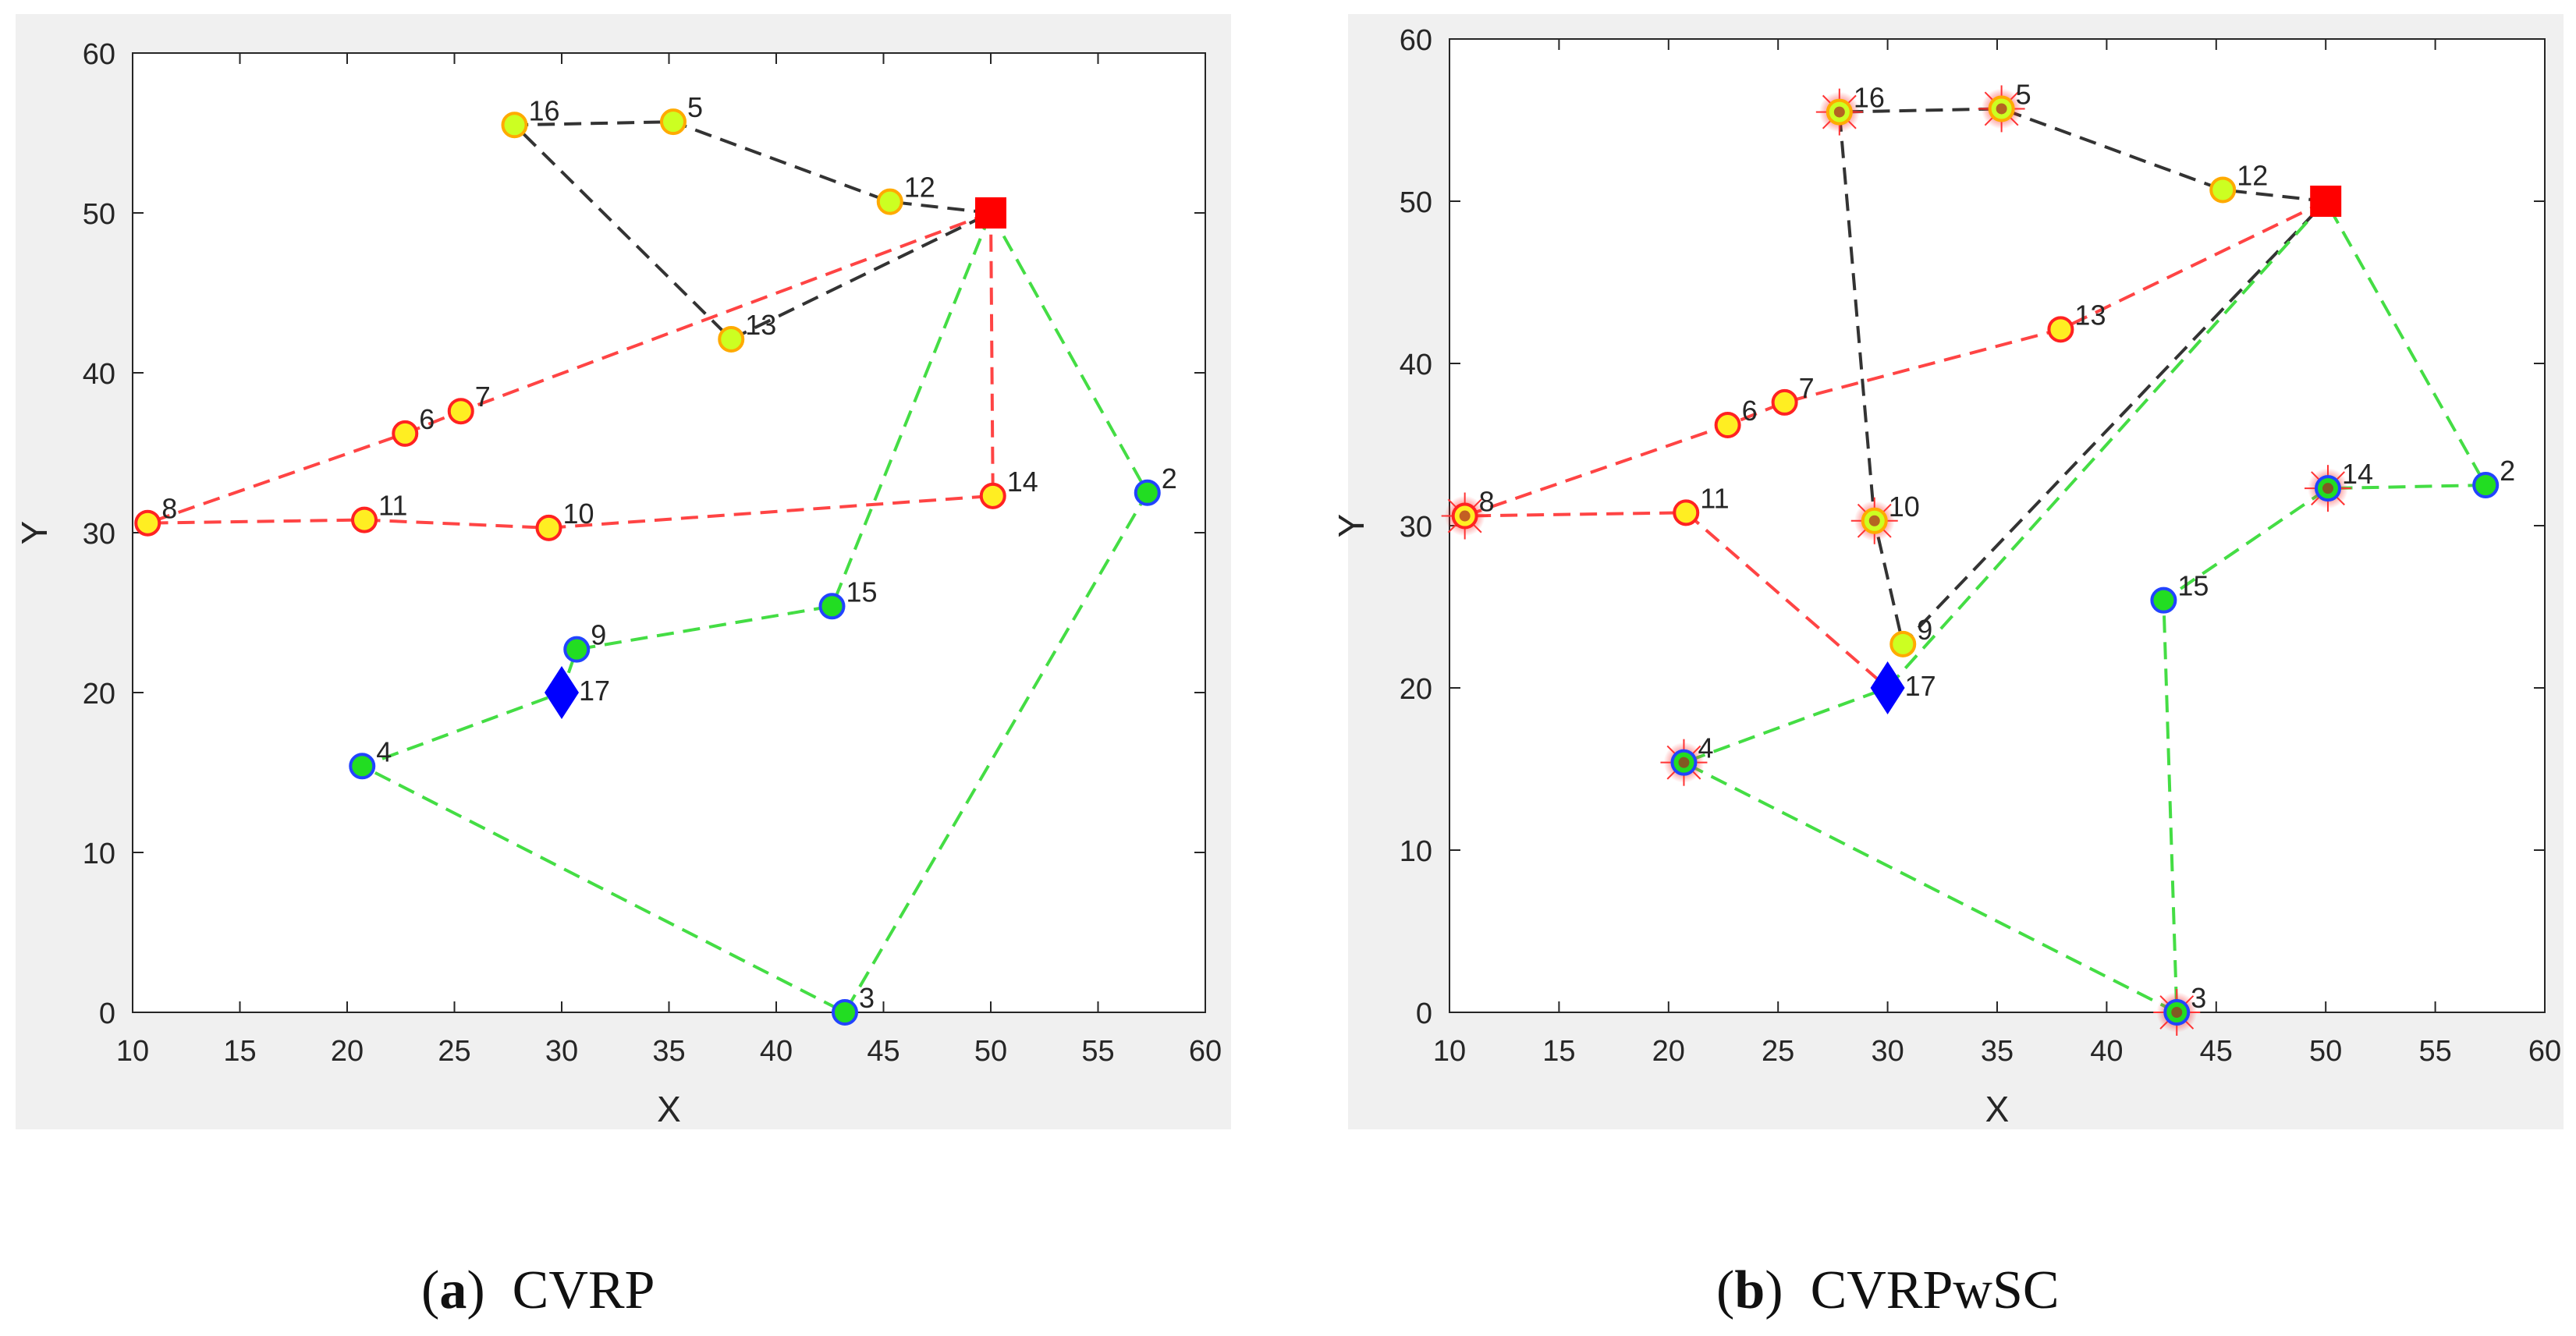 Image resolution: width=2576 pixels, height=1336 pixels. What do you see at coordinates (776, 1051) in the screenshot?
I see `chart-a-xtick-label: 40` at bounding box center [776, 1051].